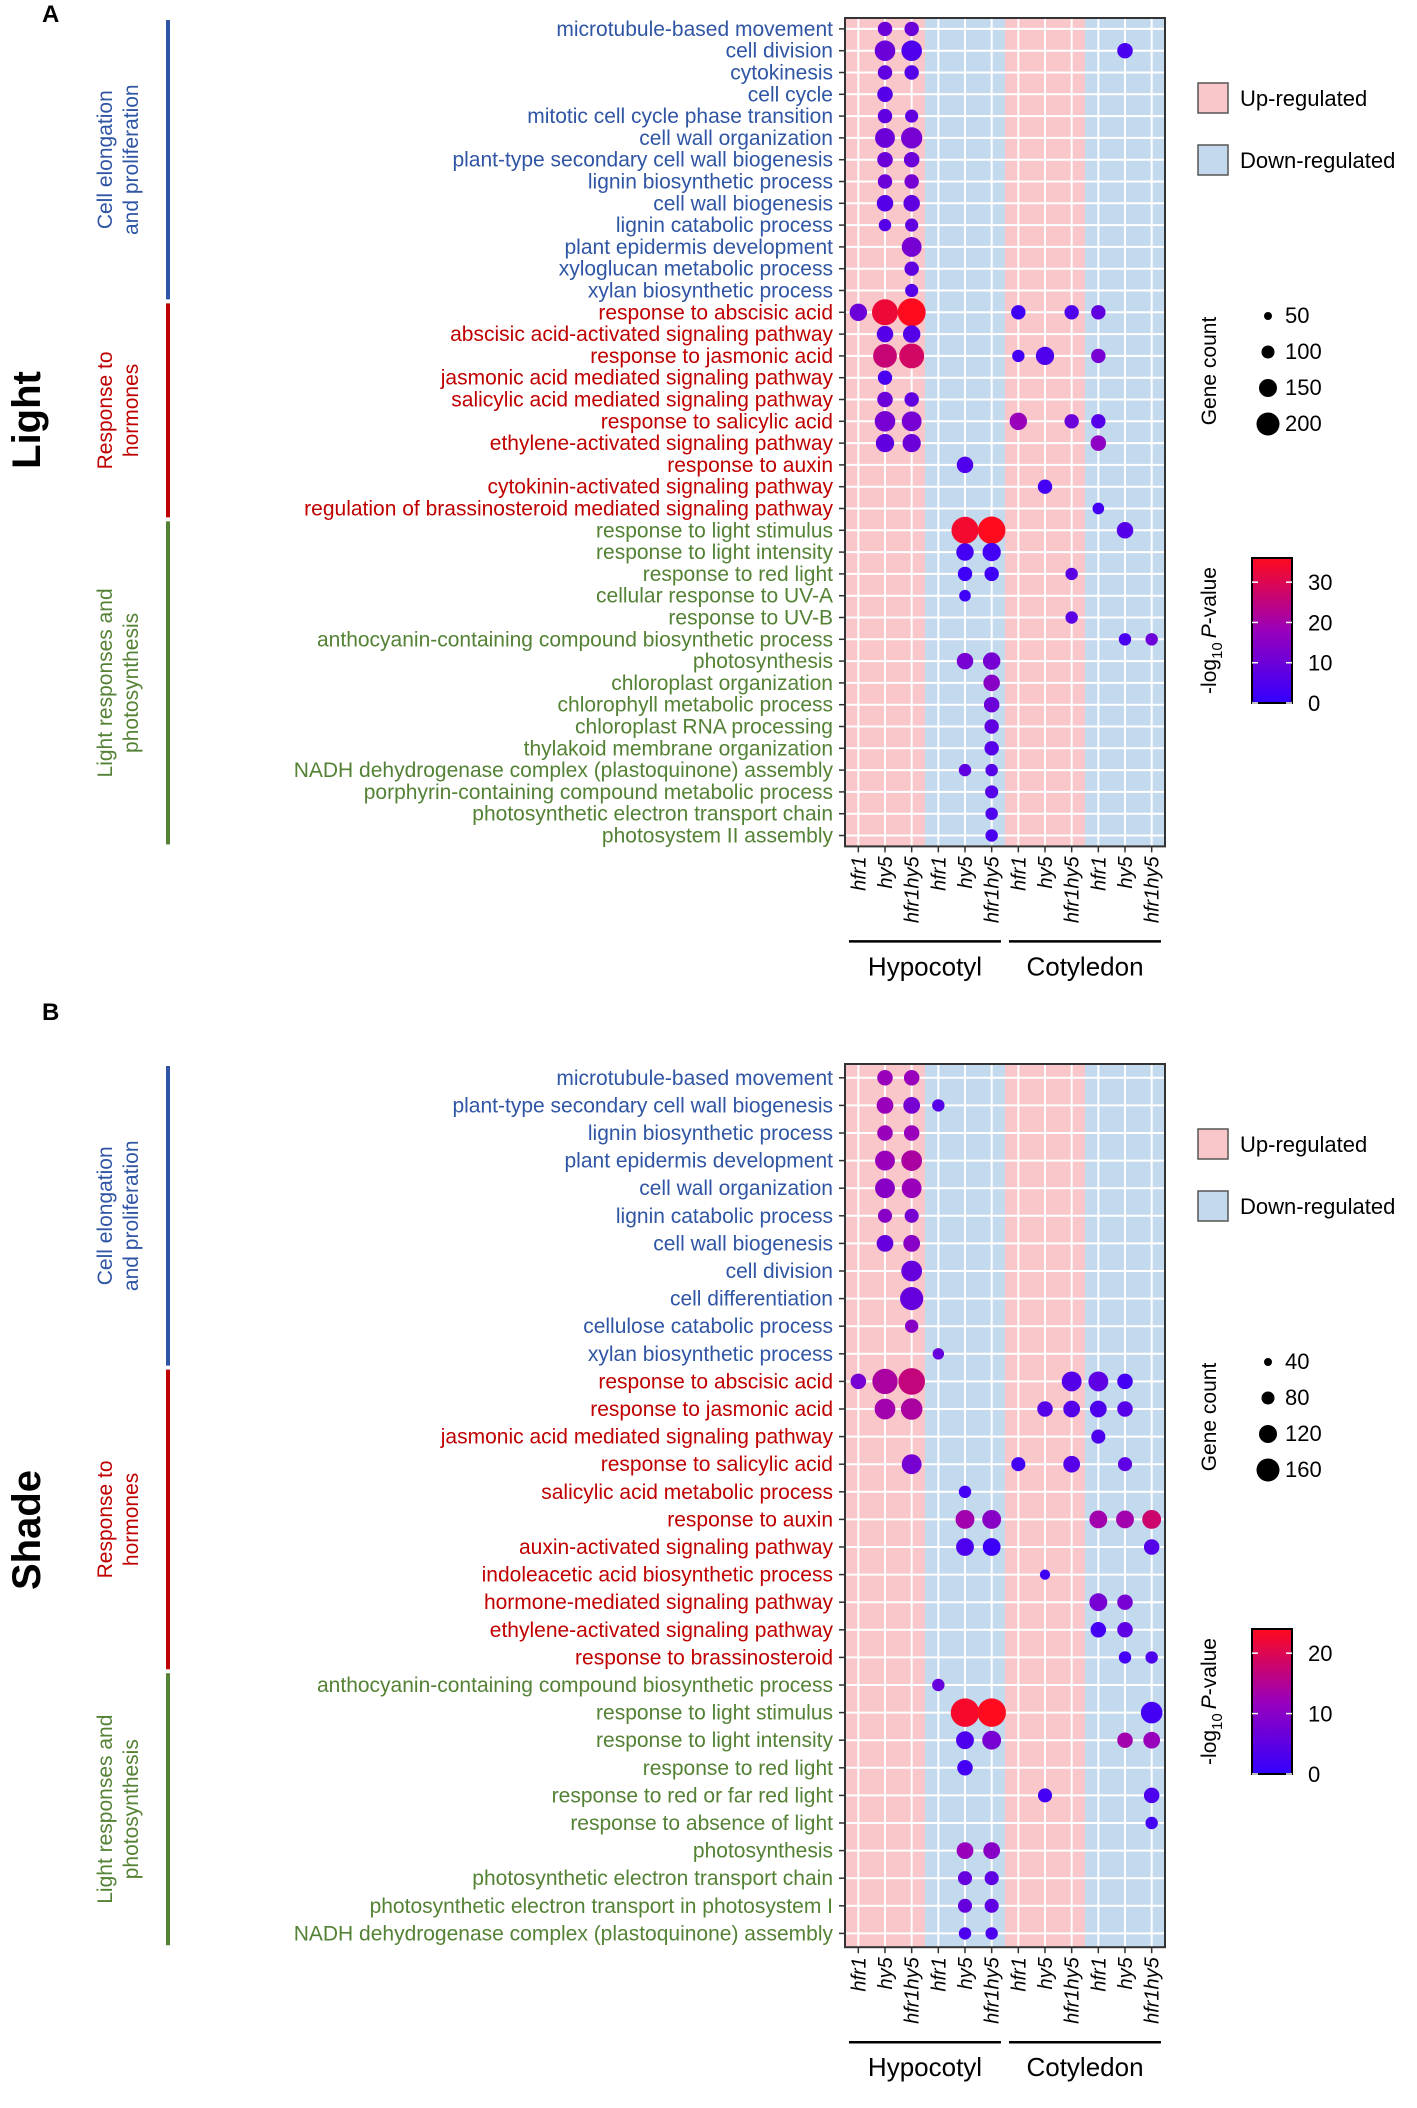 This screenshot has height=2108, width=1417. I want to click on term-label: response to UV-B, so click(750, 618).